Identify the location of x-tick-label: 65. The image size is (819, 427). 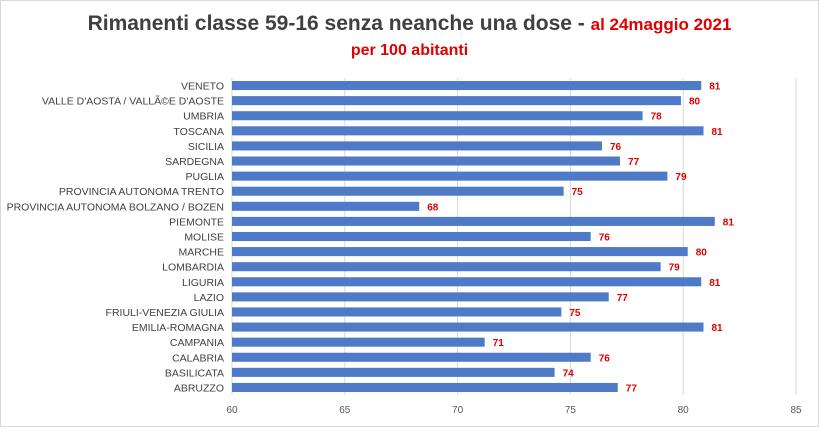
(345, 410).